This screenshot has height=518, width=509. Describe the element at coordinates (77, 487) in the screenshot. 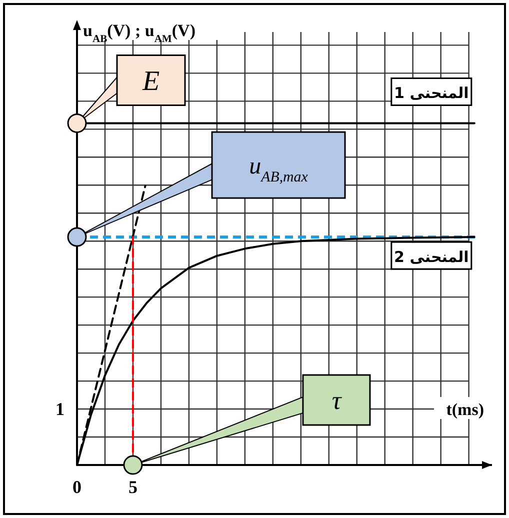

I see `x-tick-label: 0` at that location.